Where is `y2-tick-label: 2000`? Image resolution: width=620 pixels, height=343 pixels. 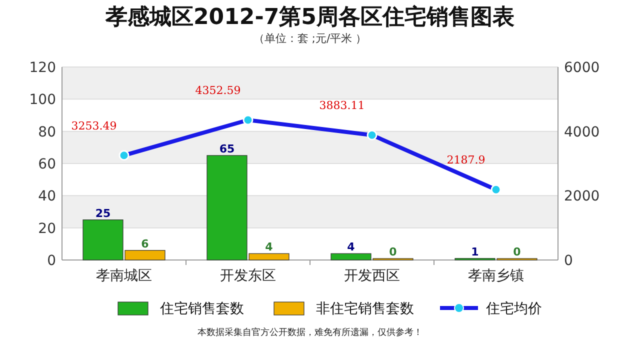 y2-tick-label: 2000 is located at coordinates (582, 196).